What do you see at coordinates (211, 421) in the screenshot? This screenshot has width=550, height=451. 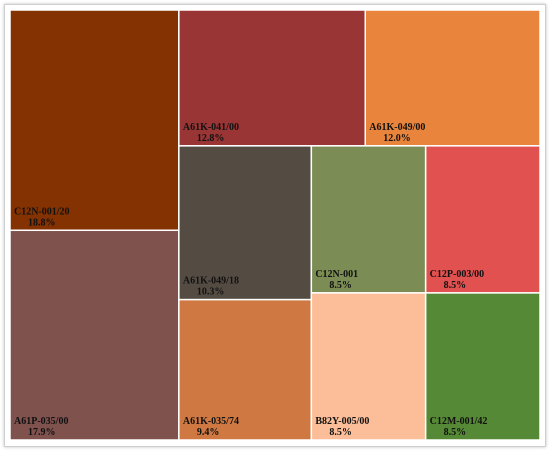 I see `treemap-label: A61K-035/74` at bounding box center [211, 421].